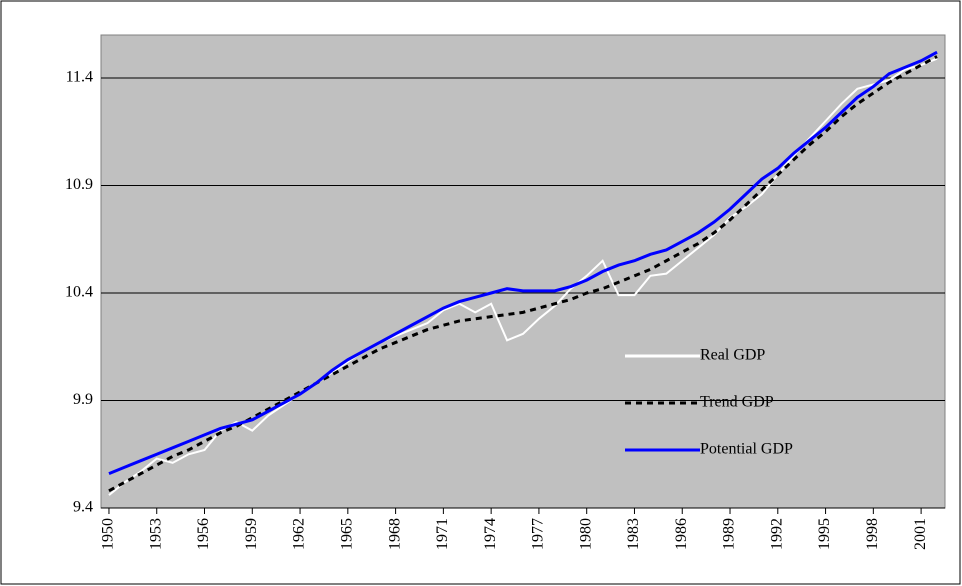 Image resolution: width=962 pixels, height=586 pixels. Describe the element at coordinates (155, 534) in the screenshot. I see `x-tick-label: 1953` at that location.